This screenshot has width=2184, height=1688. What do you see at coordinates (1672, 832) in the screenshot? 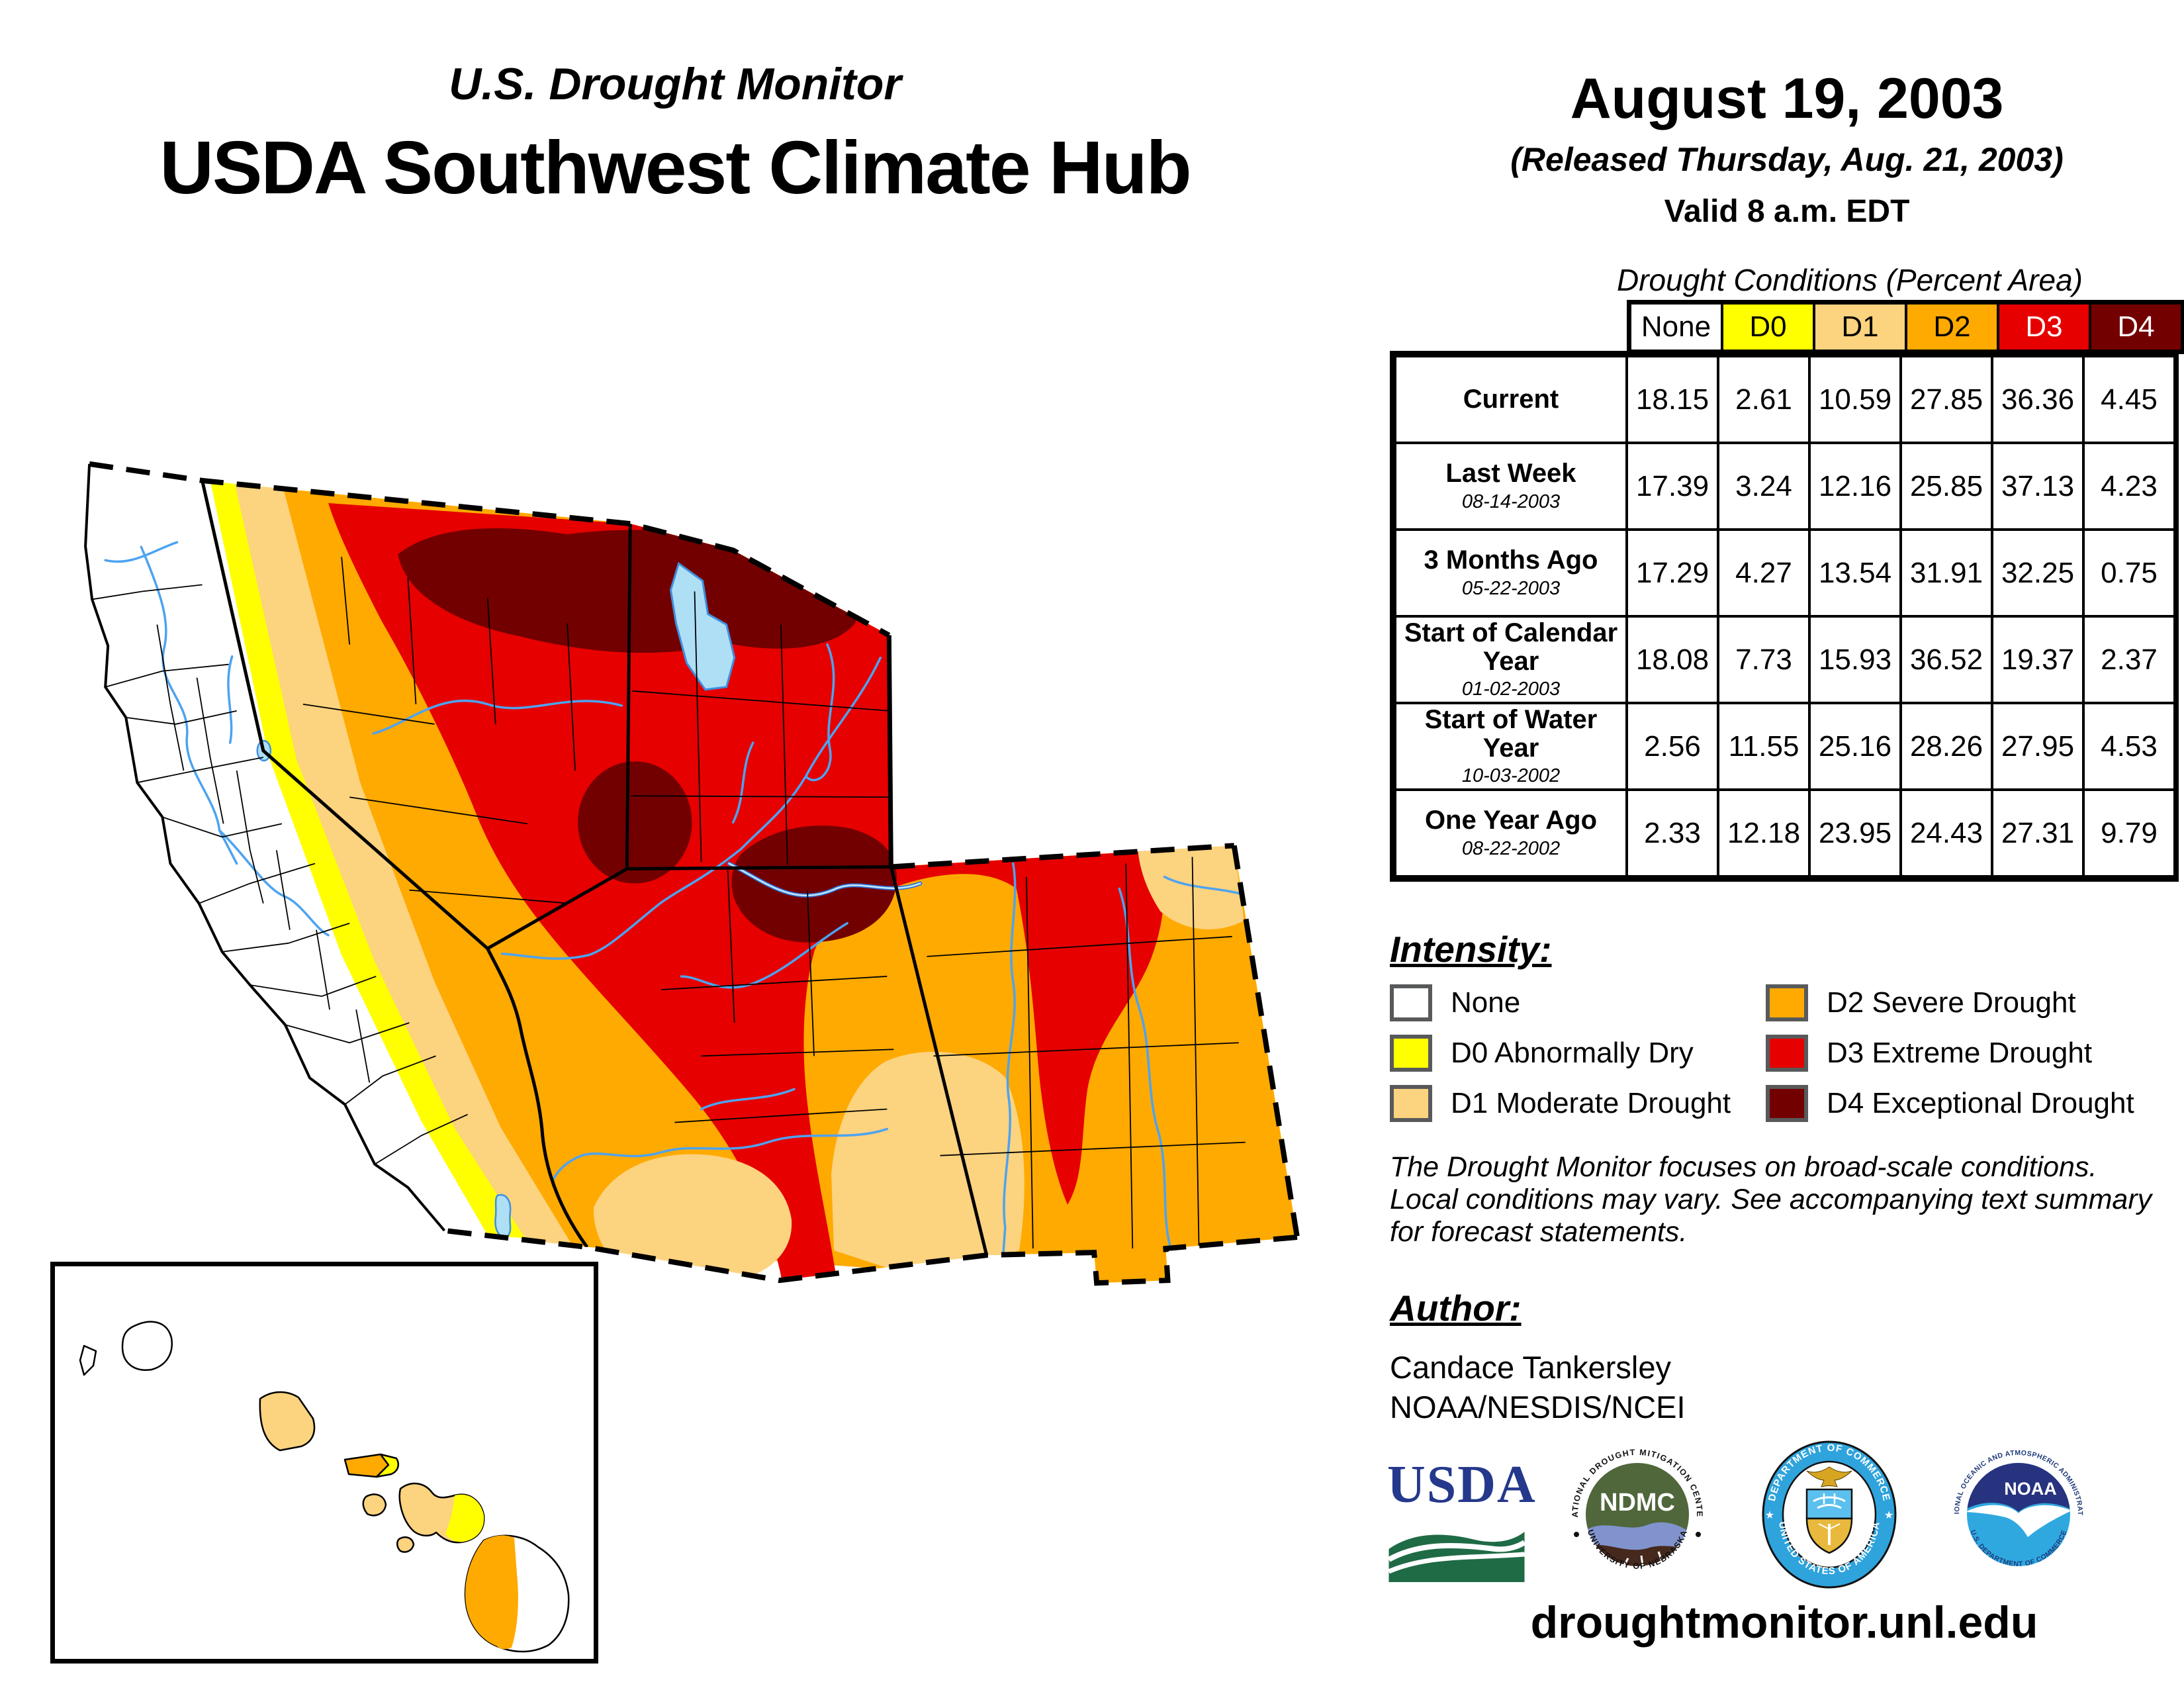
I see `cell-value: 2.33` at bounding box center [1672, 832].